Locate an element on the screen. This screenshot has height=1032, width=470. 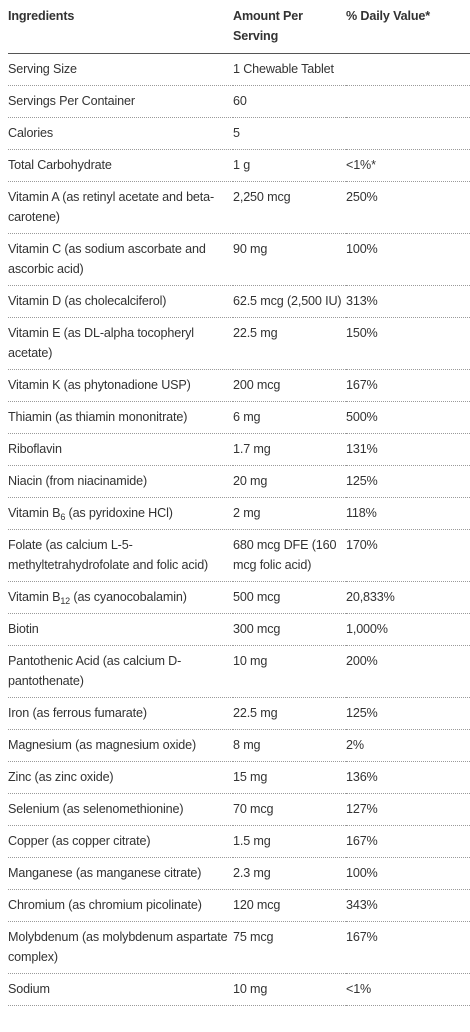
table-cell: Magnesium (as magnesium oxide) is located at coordinates (120, 745).